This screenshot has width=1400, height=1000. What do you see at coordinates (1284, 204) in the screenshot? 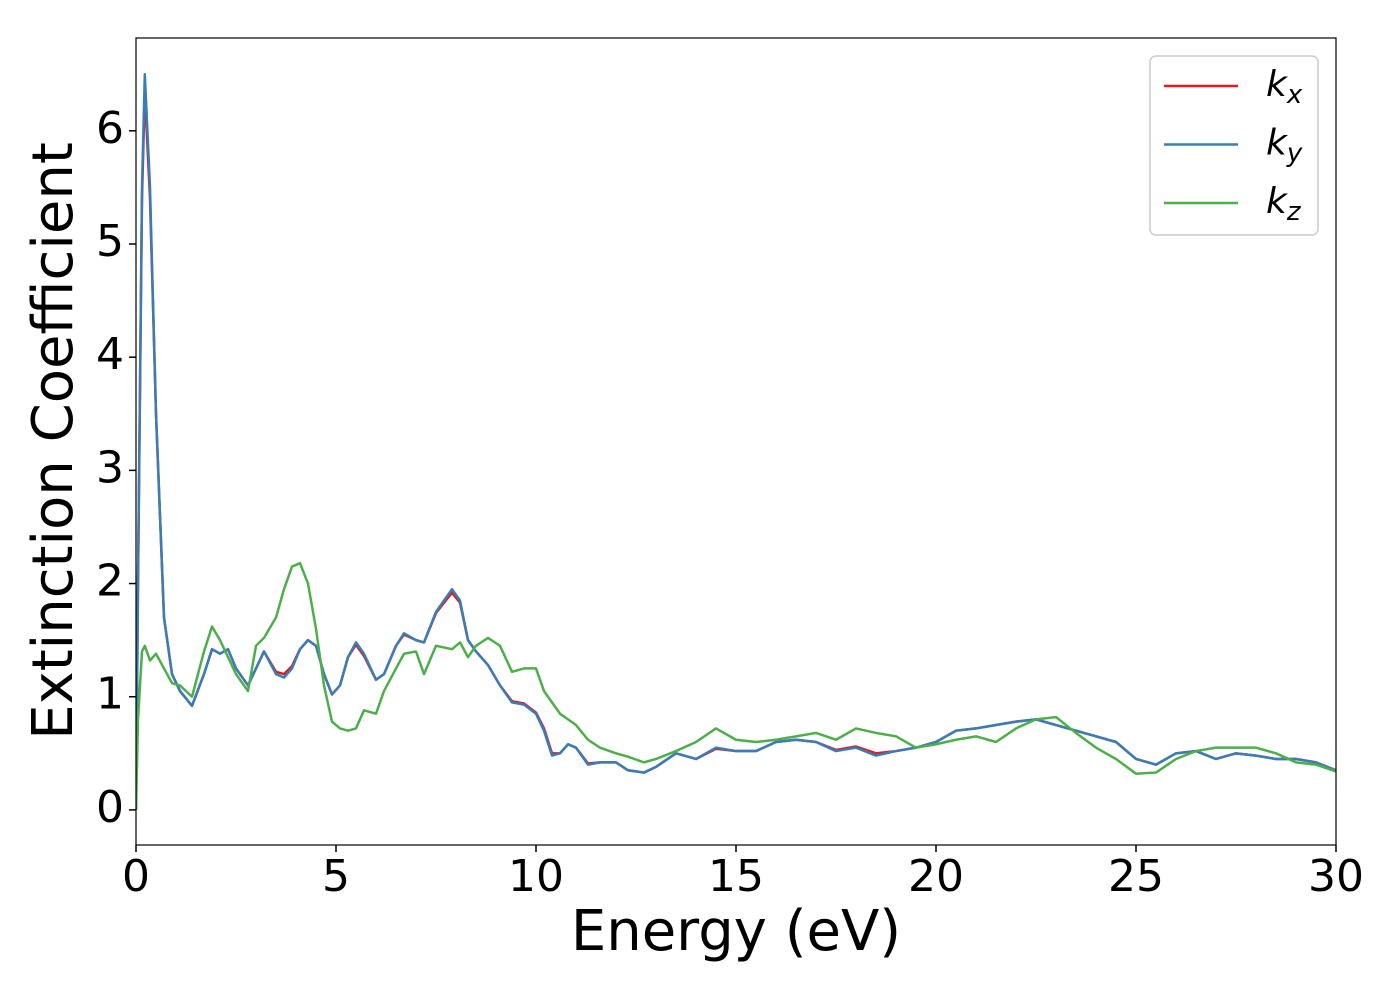
I see `legend-label: kz` at bounding box center [1284, 204].